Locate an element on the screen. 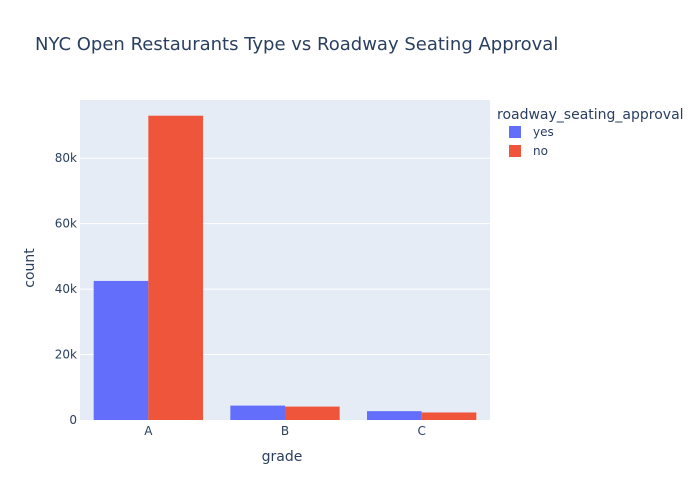 This screenshot has width=700, height=500. legend-item-yes: yes is located at coordinates (531, 132).